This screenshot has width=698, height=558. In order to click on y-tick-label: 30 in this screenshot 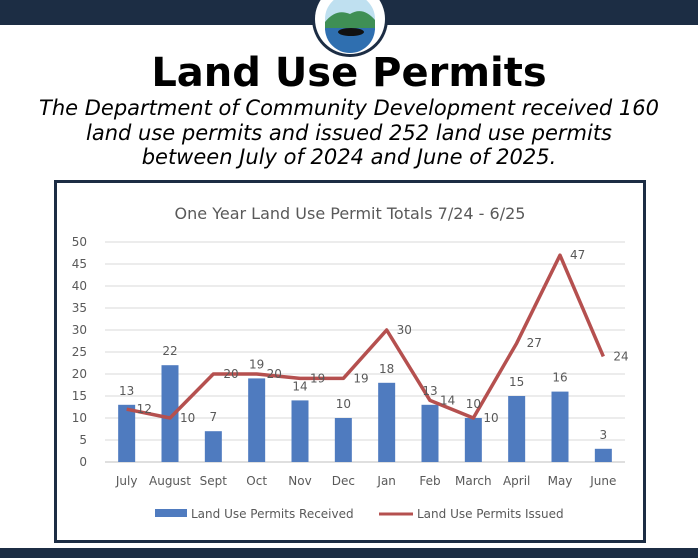, I will do `click(79, 330)`.